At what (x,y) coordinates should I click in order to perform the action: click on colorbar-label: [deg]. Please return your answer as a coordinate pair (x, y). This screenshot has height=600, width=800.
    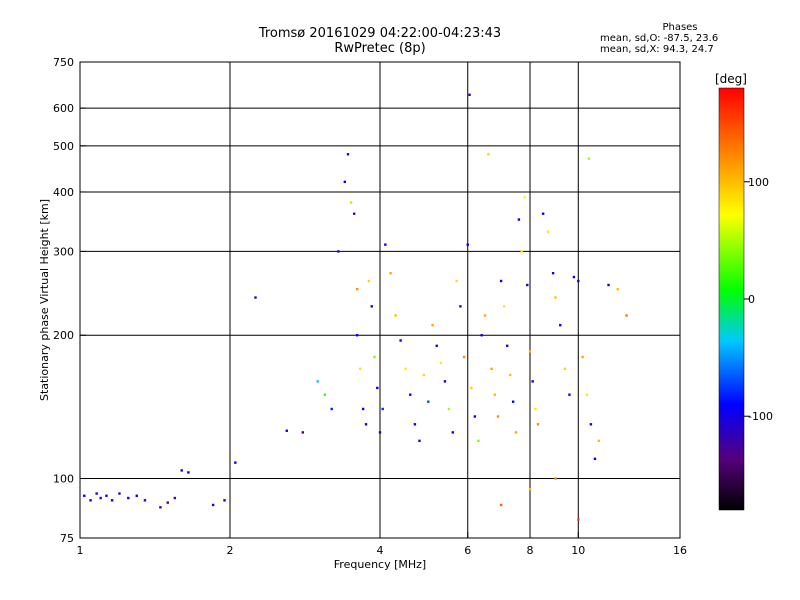
    Looking at the image, I should click on (731, 79).